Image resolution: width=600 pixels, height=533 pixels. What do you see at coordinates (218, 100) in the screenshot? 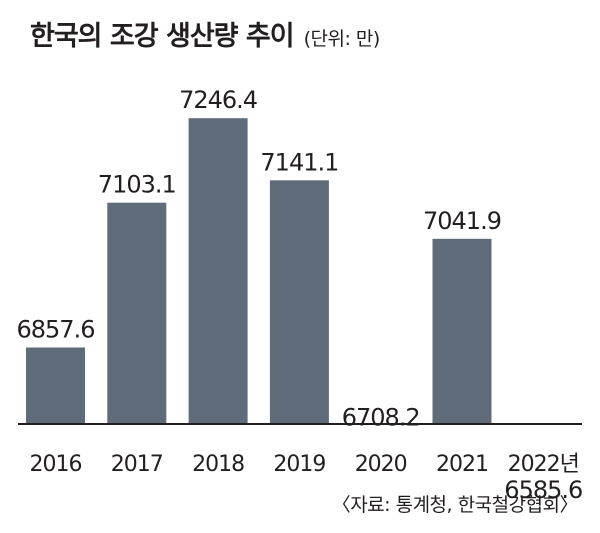
I see `value-label-2018: 7246.4` at bounding box center [218, 100].